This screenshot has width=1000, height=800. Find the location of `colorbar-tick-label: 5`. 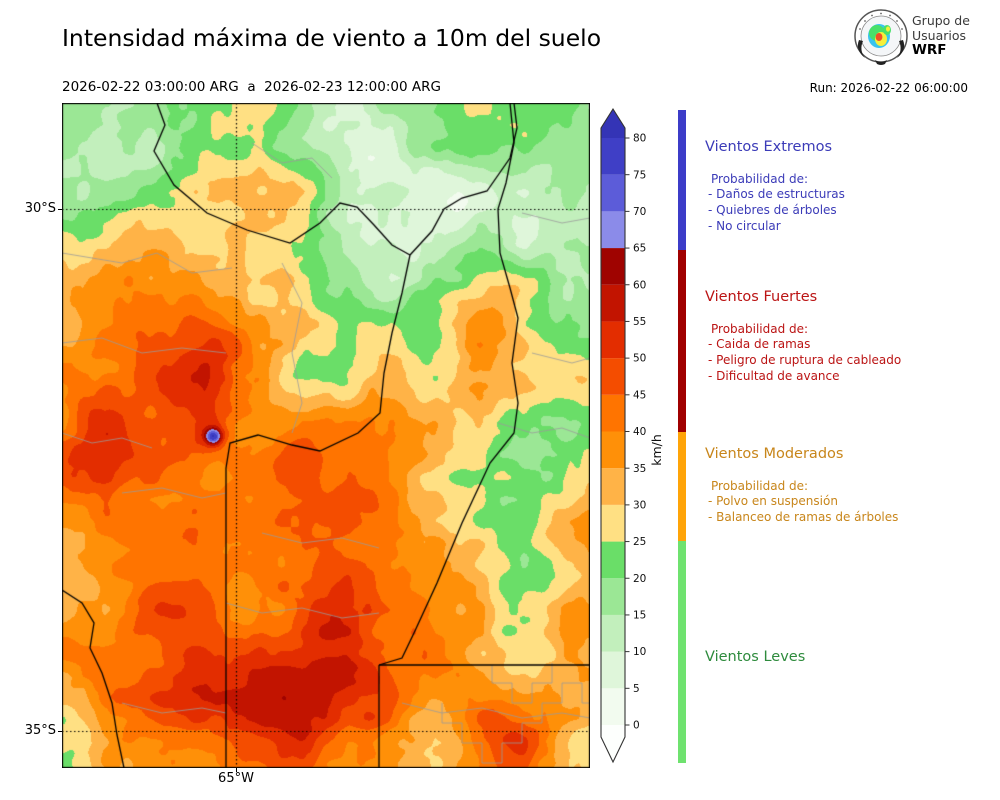

colorbar-tick-label: 5 is located at coordinates (636, 689).